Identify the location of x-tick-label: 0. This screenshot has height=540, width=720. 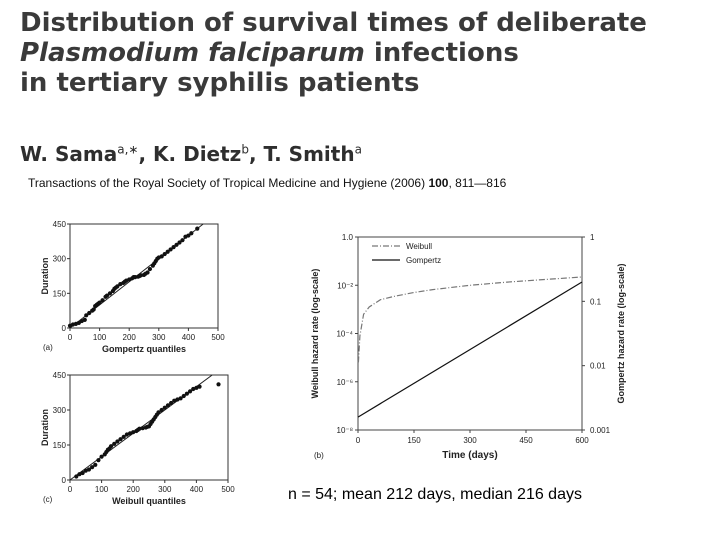
(358, 440).